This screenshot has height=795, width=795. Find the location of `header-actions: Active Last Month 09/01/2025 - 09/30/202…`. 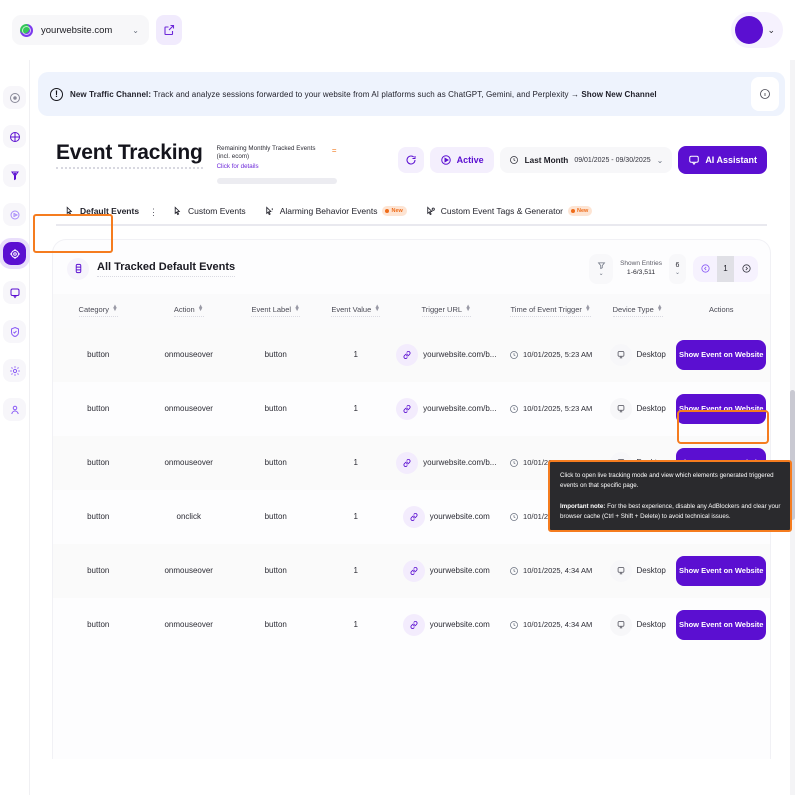

header-actions: Active Last Month 09/01/2025 - 09/30/202… is located at coordinates (582, 160).